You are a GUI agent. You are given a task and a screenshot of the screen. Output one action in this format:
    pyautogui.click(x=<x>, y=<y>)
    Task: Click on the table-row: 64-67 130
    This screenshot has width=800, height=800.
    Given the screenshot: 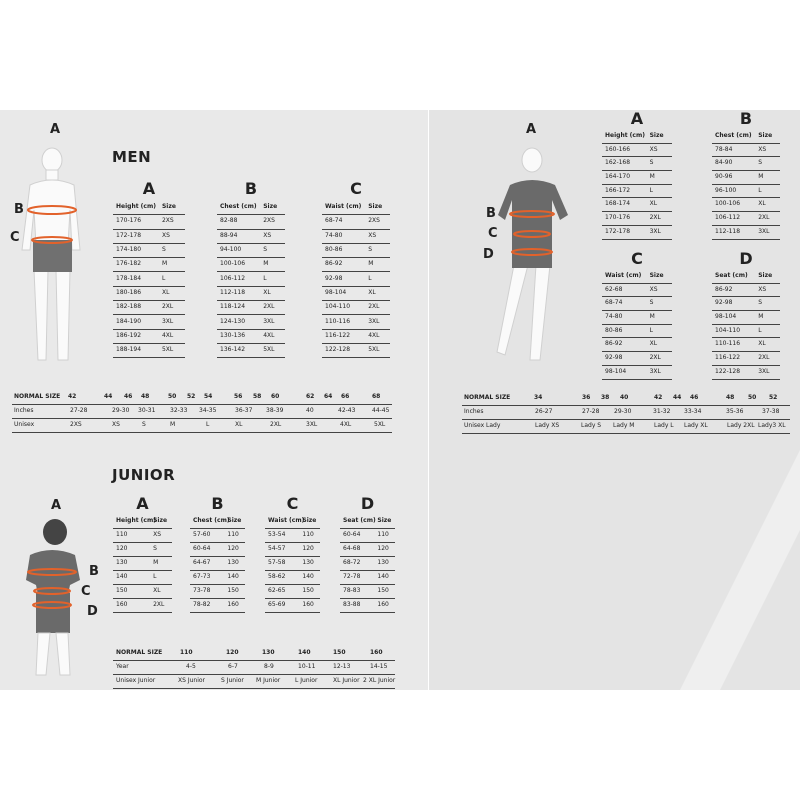 What is the action you would take?
    pyautogui.click(x=217, y=563)
    